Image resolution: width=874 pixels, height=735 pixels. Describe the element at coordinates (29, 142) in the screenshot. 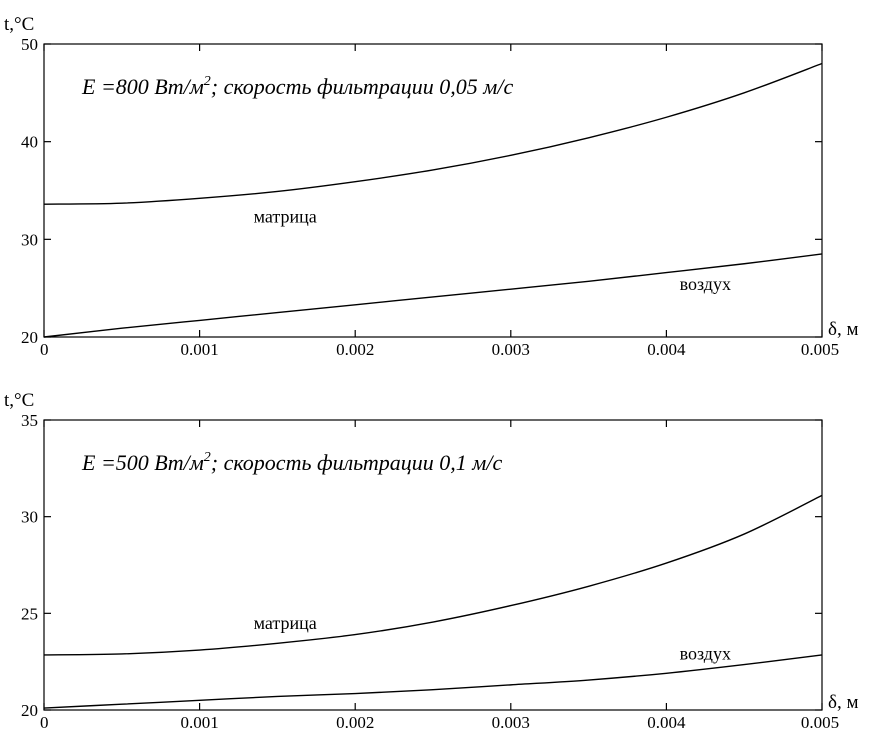

I see `y-tick-label: 40` at that location.